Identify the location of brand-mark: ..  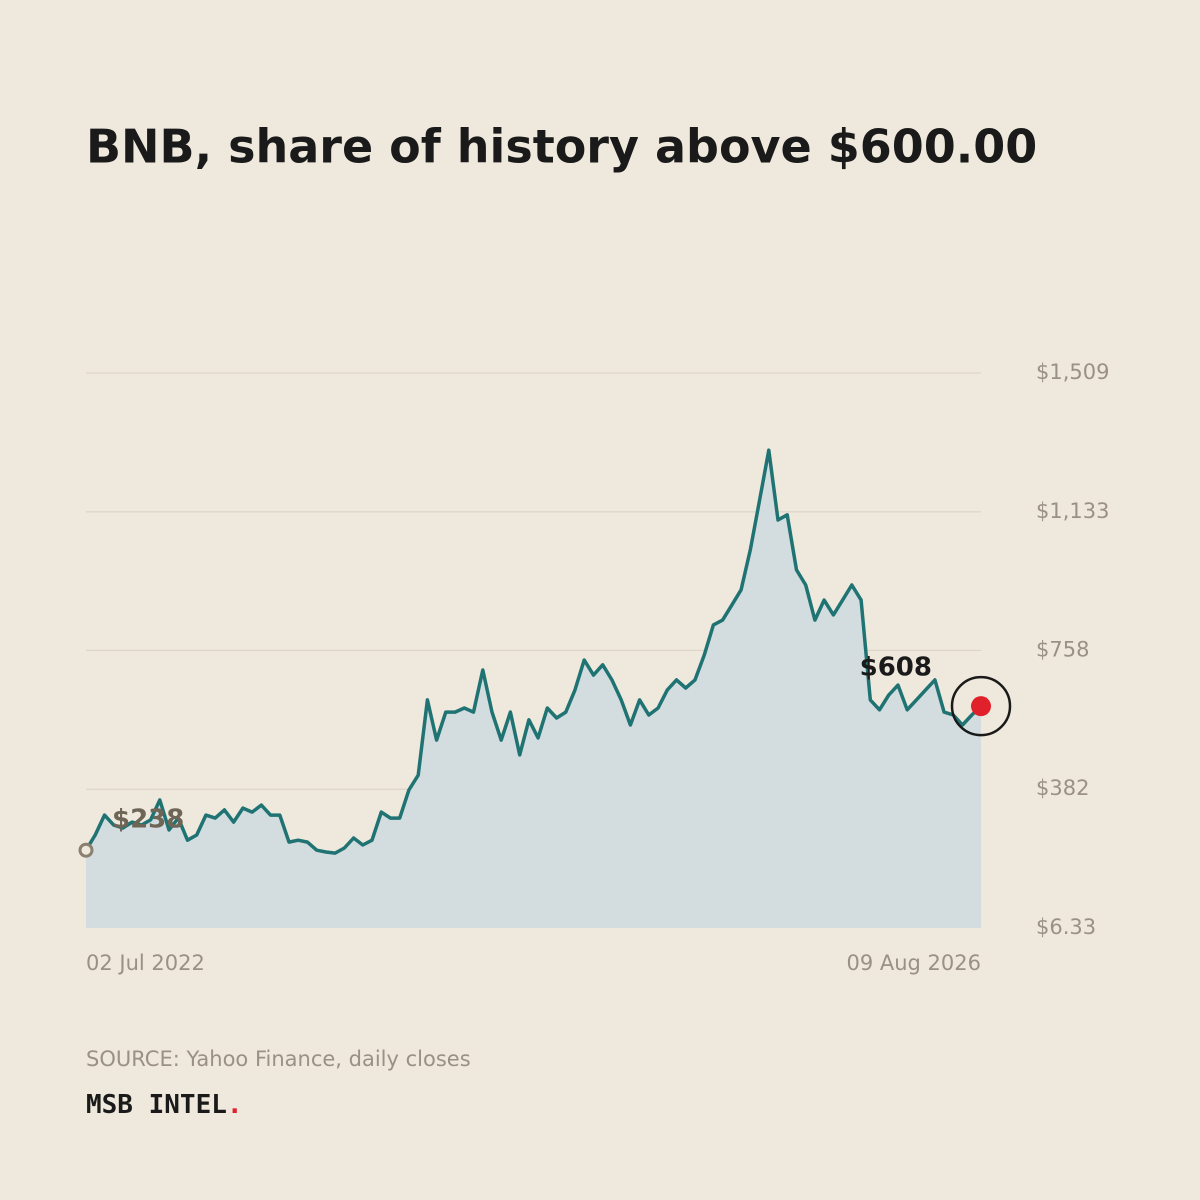
(235, 1105).